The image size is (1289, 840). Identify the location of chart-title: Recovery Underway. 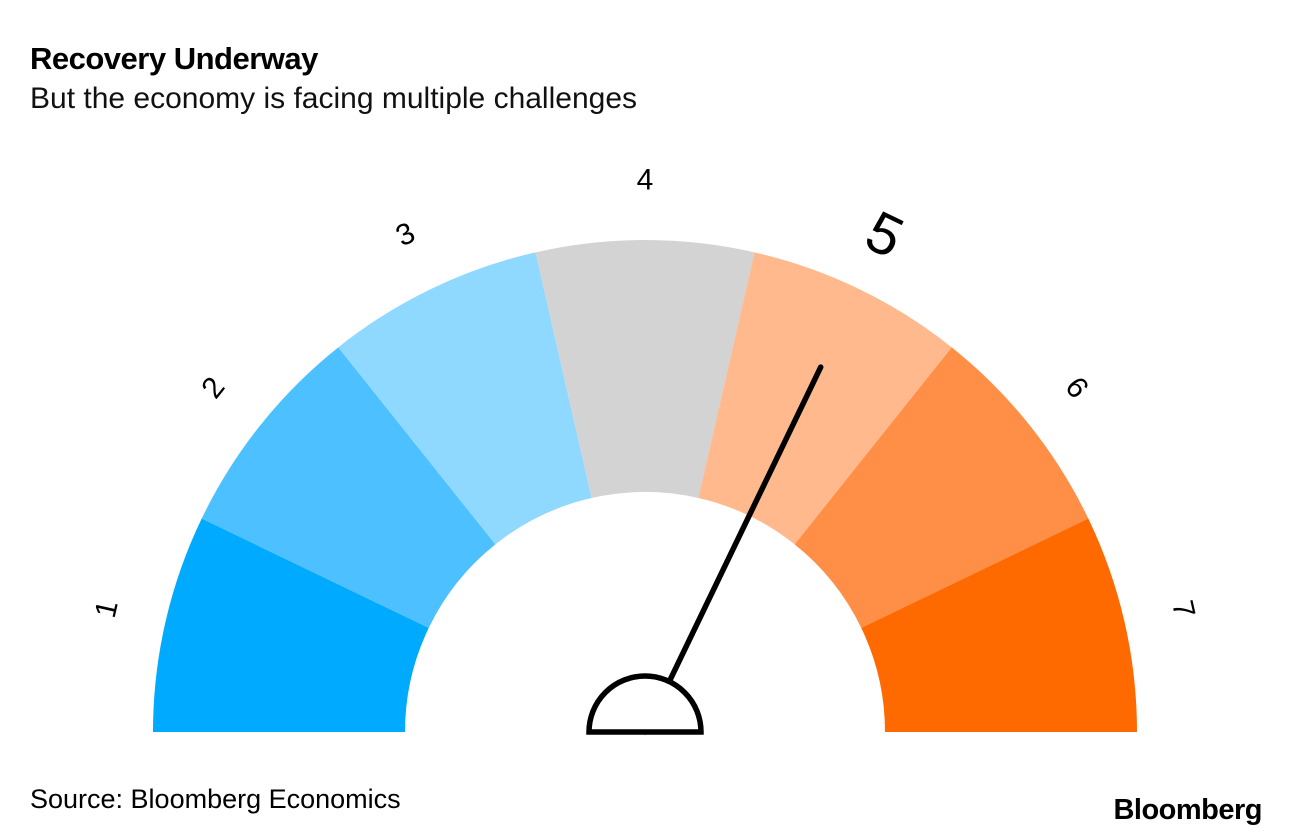
(174, 58).